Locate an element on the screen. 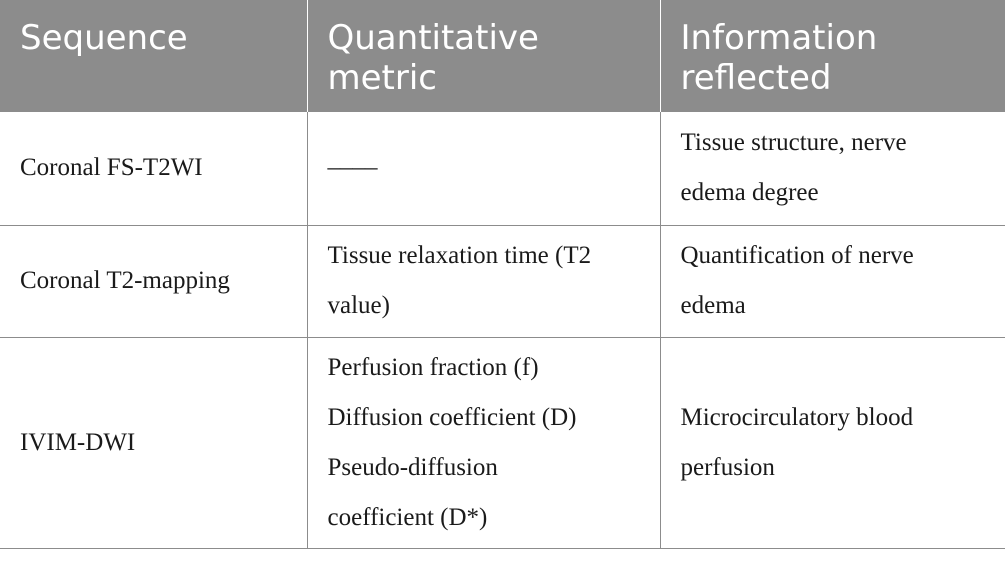 The height and width of the screenshot is (567, 1005). cell-info: Tissue structure, nerve edema degree is located at coordinates (832, 169).